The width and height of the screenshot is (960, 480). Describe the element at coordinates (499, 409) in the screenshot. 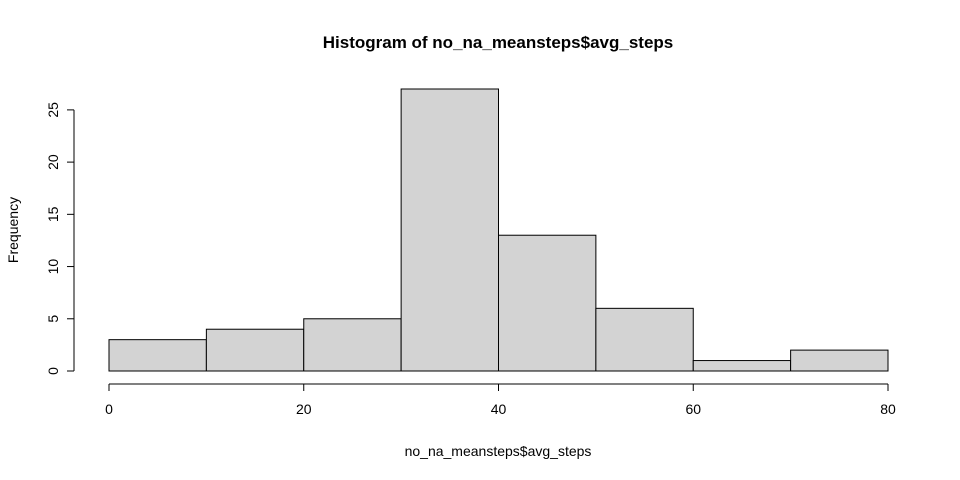

I see `x-tick-label-2: 40` at that location.